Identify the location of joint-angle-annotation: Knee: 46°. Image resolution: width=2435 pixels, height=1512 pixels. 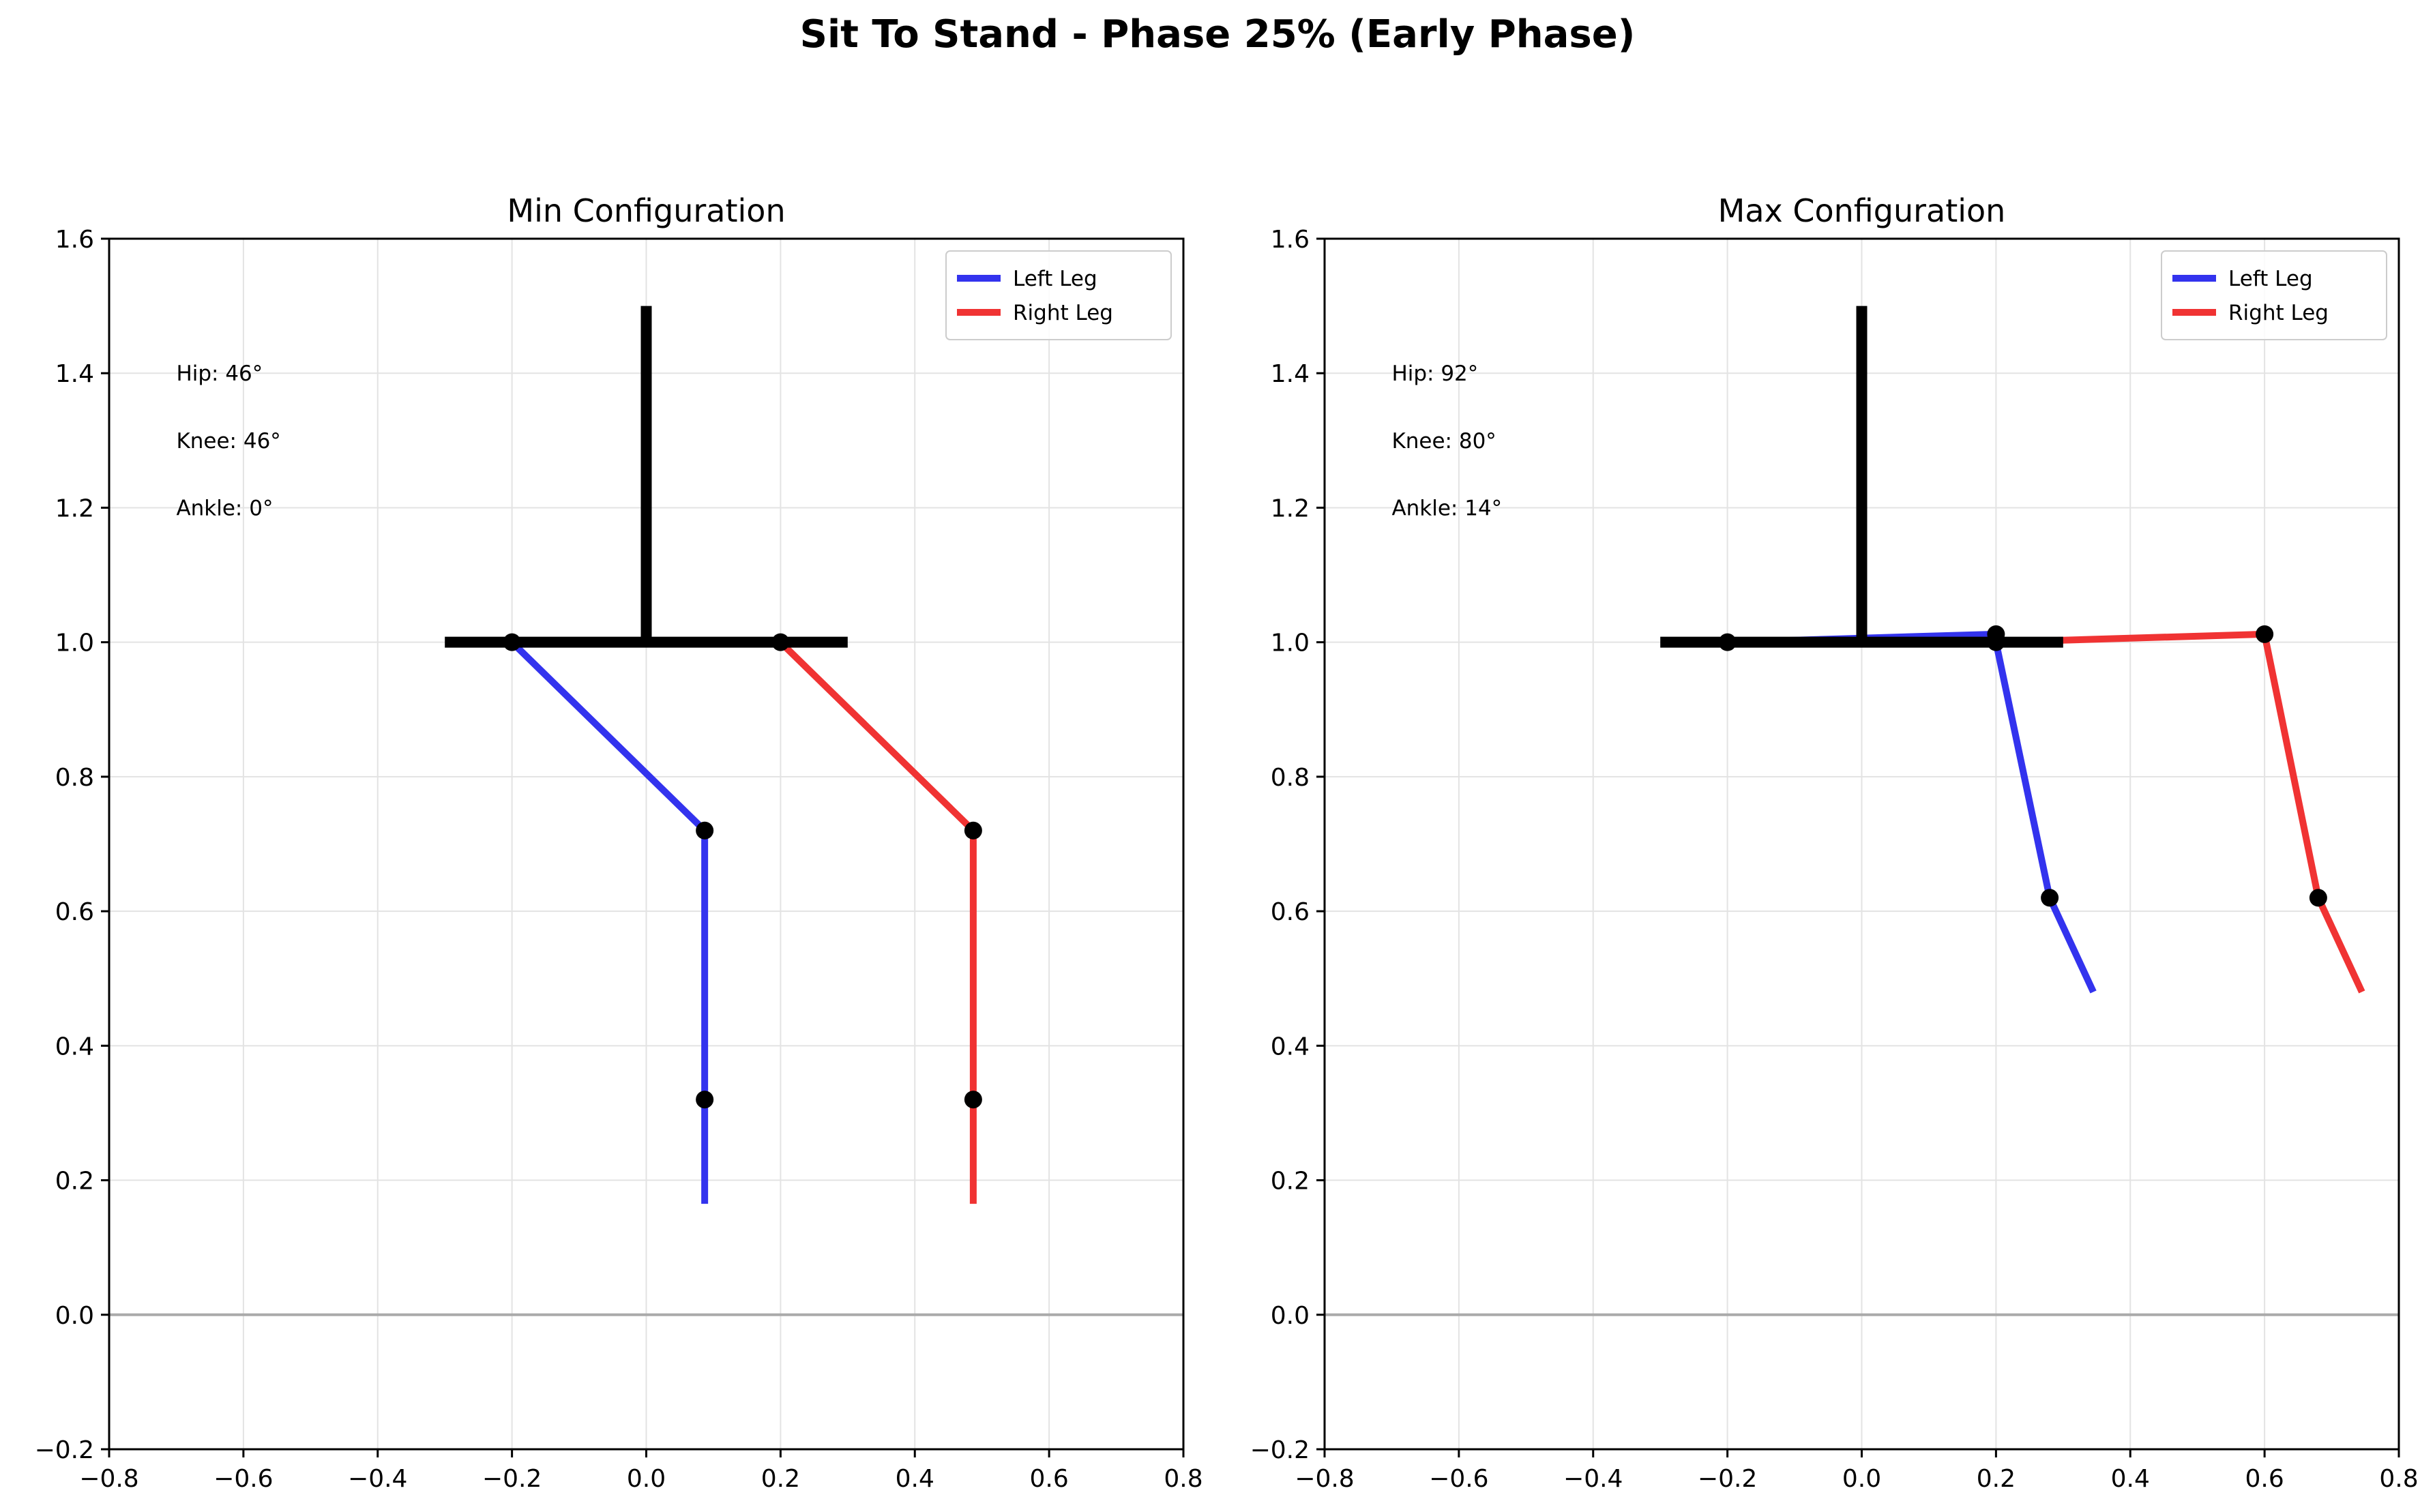
(228, 441).